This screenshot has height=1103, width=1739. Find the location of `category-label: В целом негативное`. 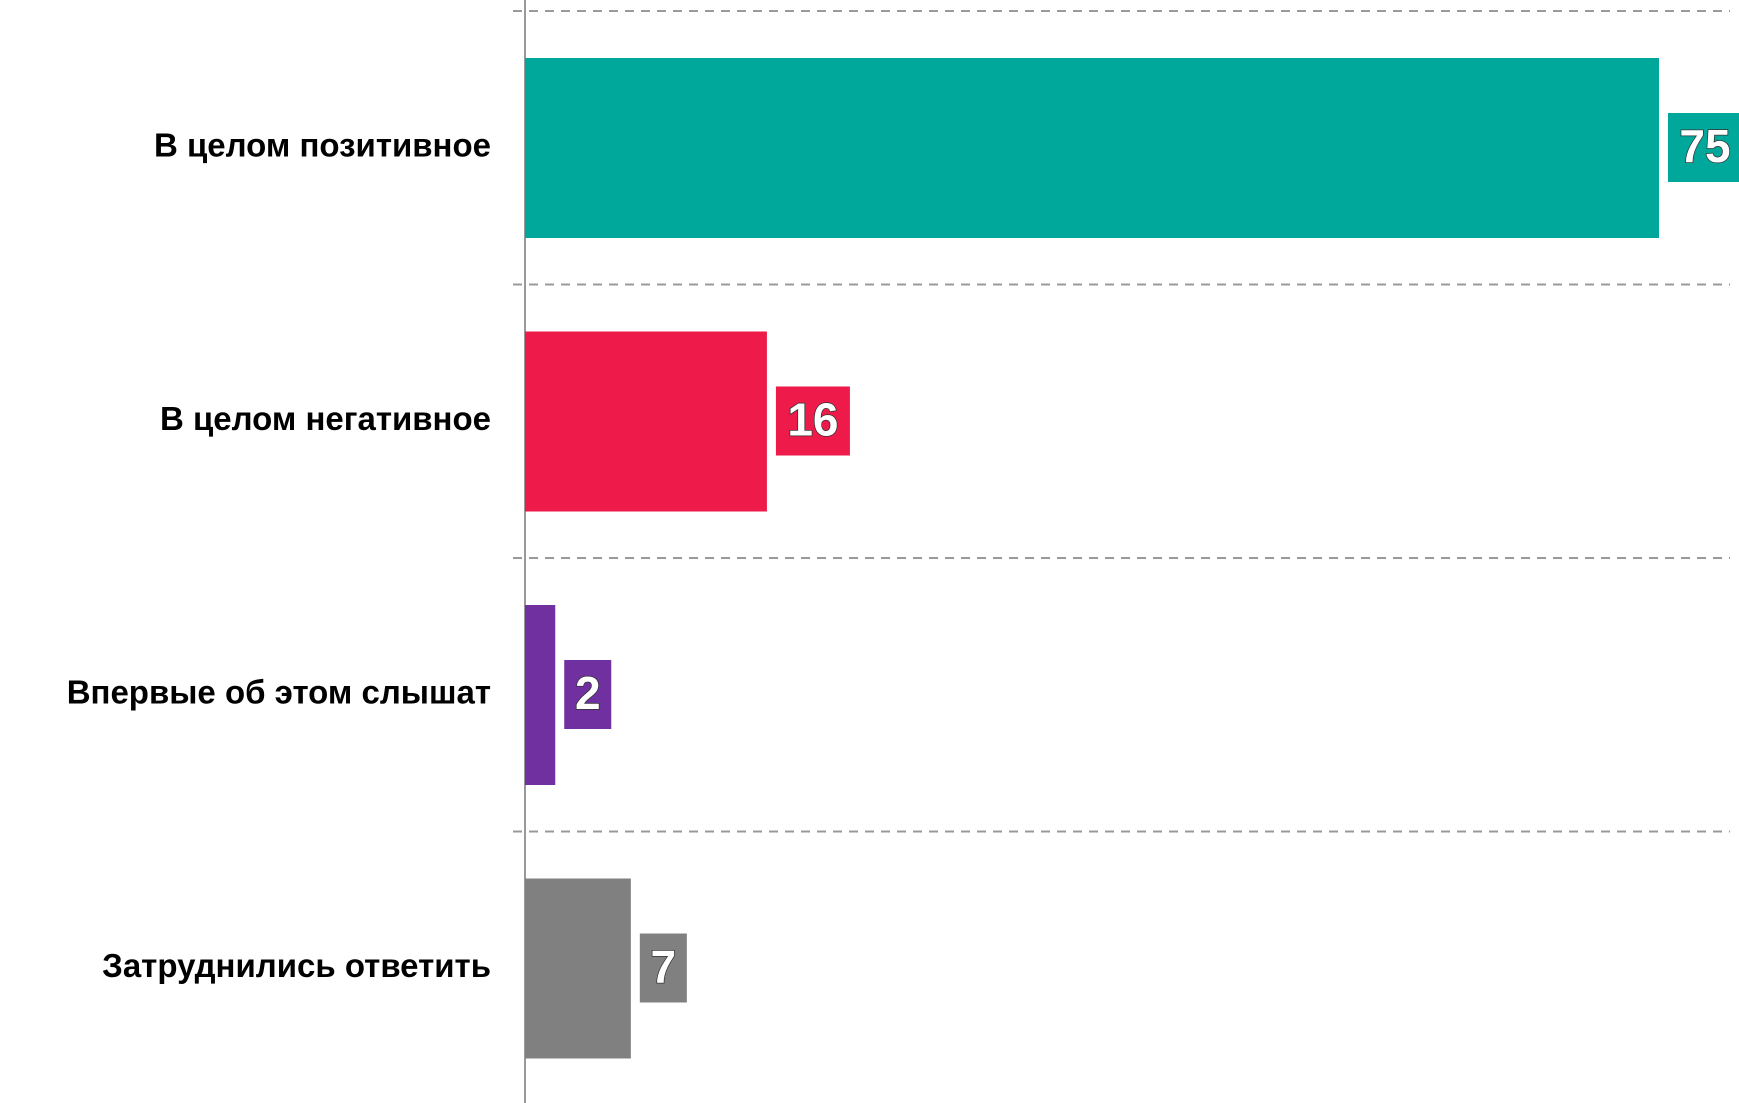

category-label: В целом негативное is located at coordinates (325, 418).